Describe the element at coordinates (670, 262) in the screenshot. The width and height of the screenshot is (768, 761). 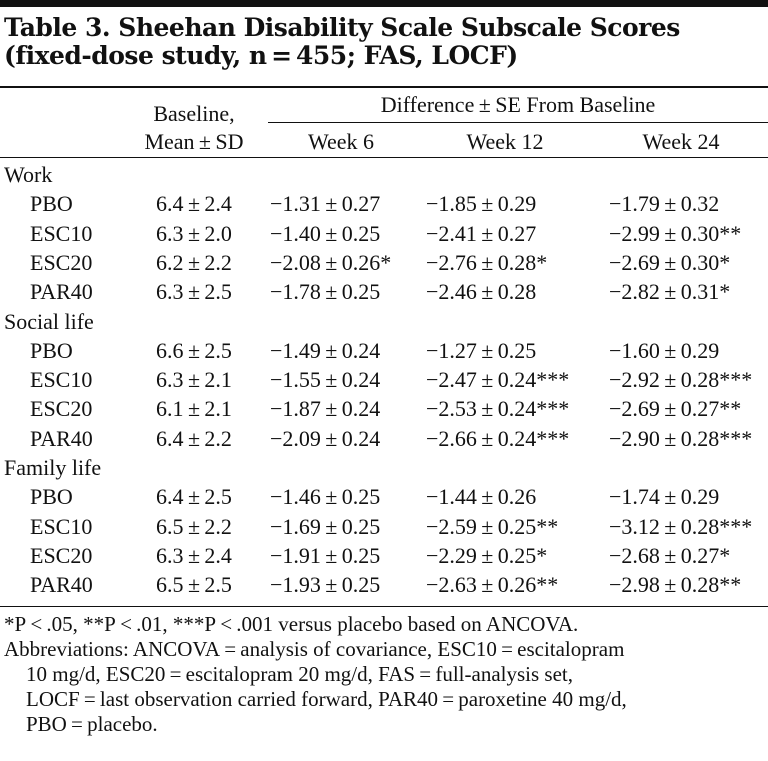
I see `cell-week24: −2.69 ± 0.30*` at that location.